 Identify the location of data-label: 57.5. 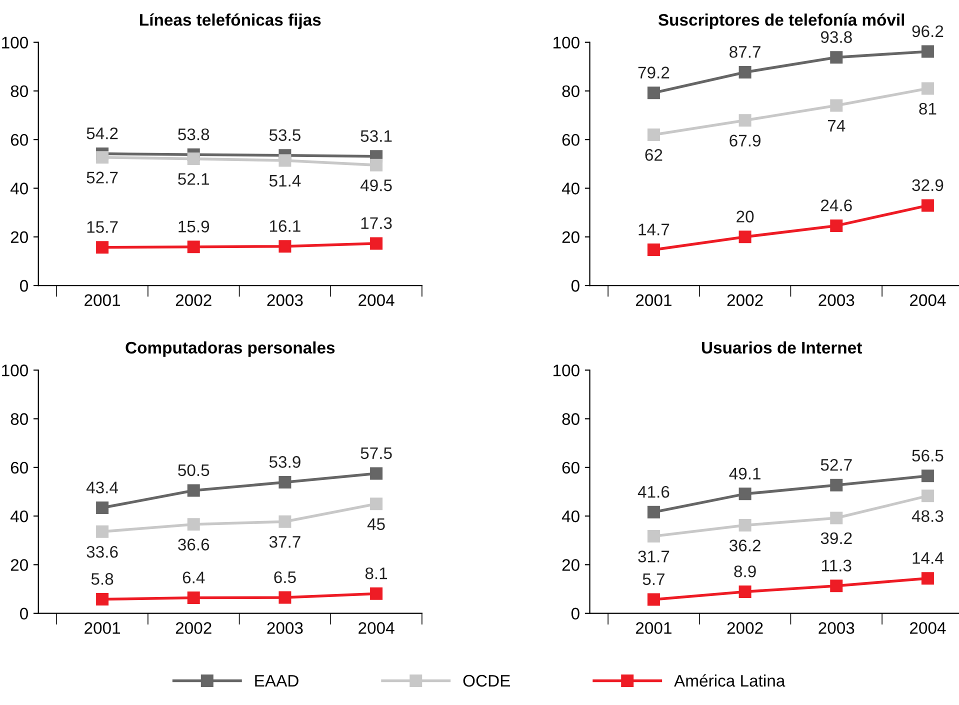
(376, 453).